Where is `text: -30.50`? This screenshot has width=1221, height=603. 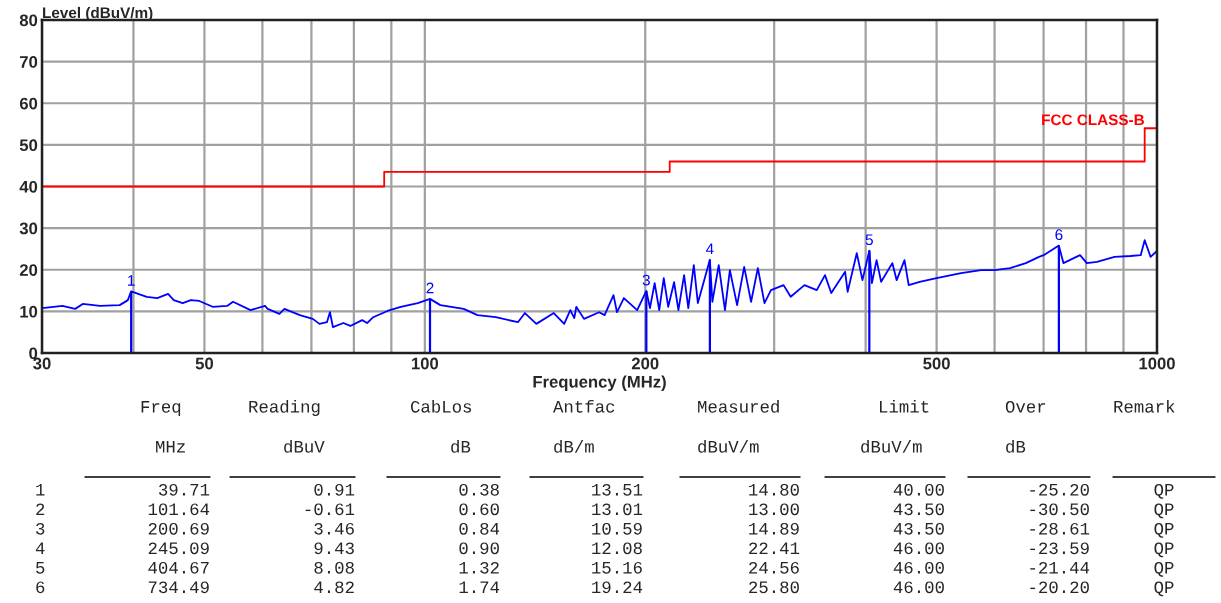
text: -30.50 is located at coordinates (1059, 509).